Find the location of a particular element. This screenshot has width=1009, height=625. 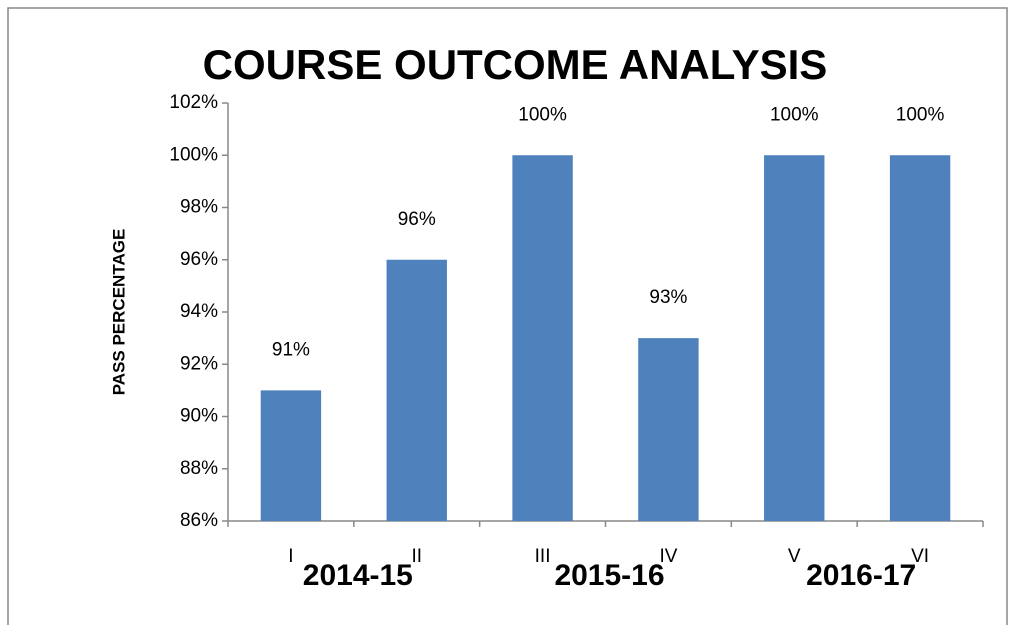

y-tick-label: 90% is located at coordinates (199, 416).